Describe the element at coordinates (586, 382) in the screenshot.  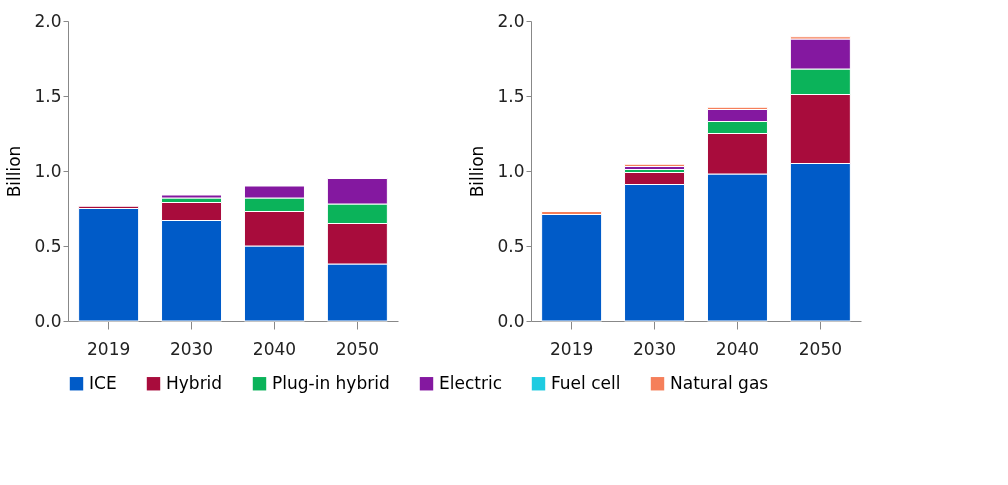
I see `legend-label: Fuel cell` at that location.